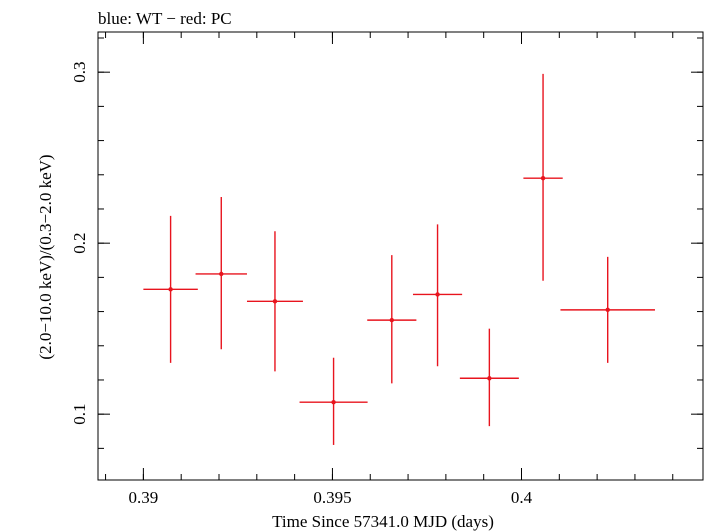 This screenshot has width=705, height=532. I want to click on x-tick-label: 0.395, so click(332, 497).